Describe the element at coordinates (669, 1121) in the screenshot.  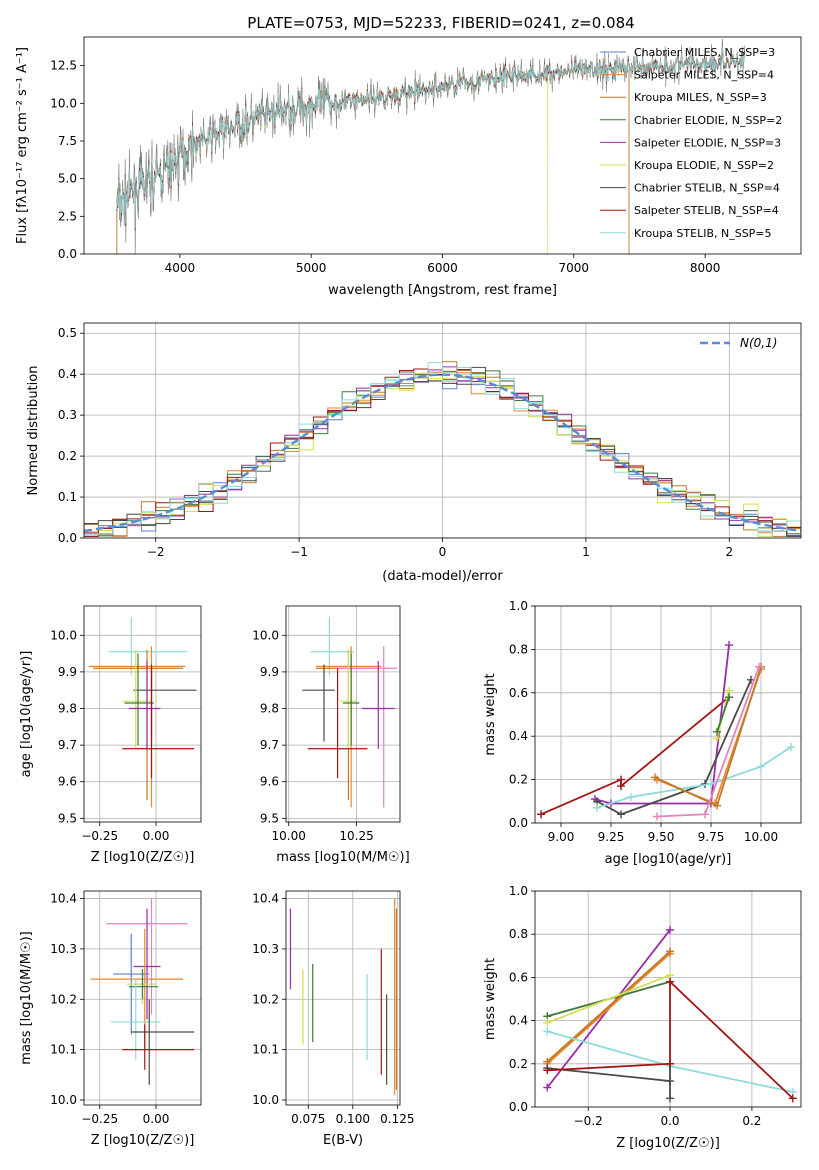
I see `x-tick-label: 0.0` at that location.